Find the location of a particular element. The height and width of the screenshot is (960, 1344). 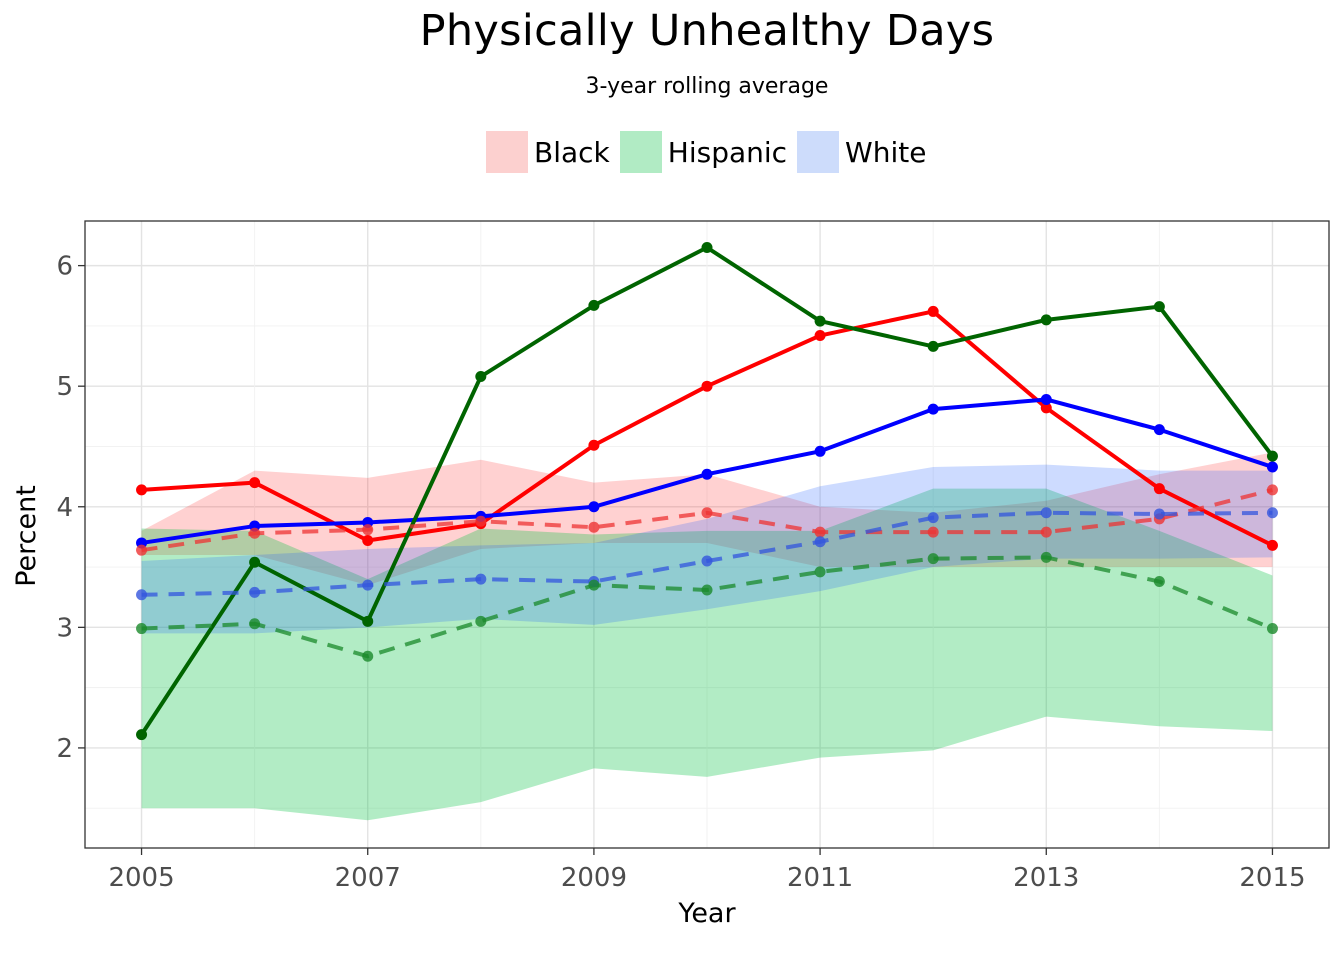

legend-key-black is located at coordinates (507, 152).